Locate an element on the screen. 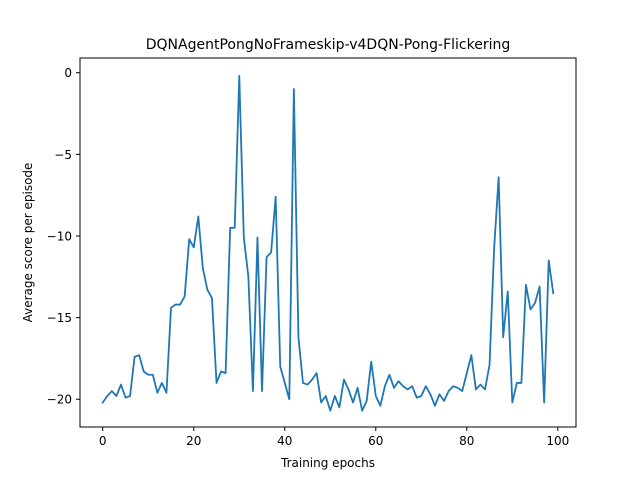 The height and width of the screenshot is (480, 640). x-tick-label: 0 is located at coordinates (103, 441).